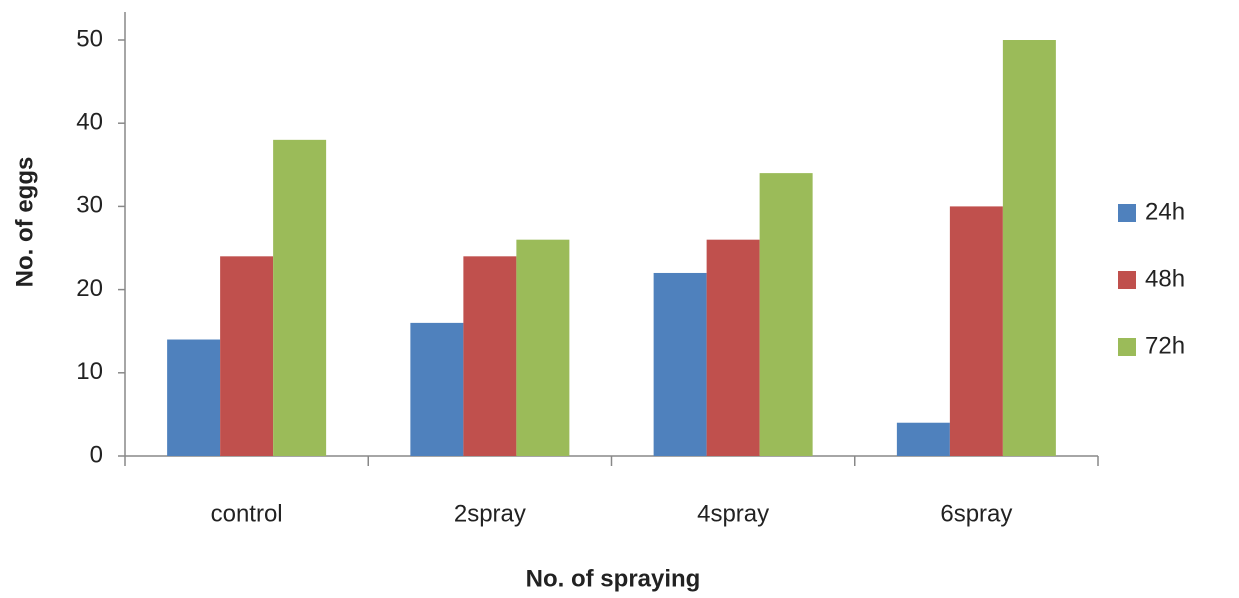 Image resolution: width=1239 pixels, height=598 pixels. I want to click on x-tick-label: control, so click(247, 513).